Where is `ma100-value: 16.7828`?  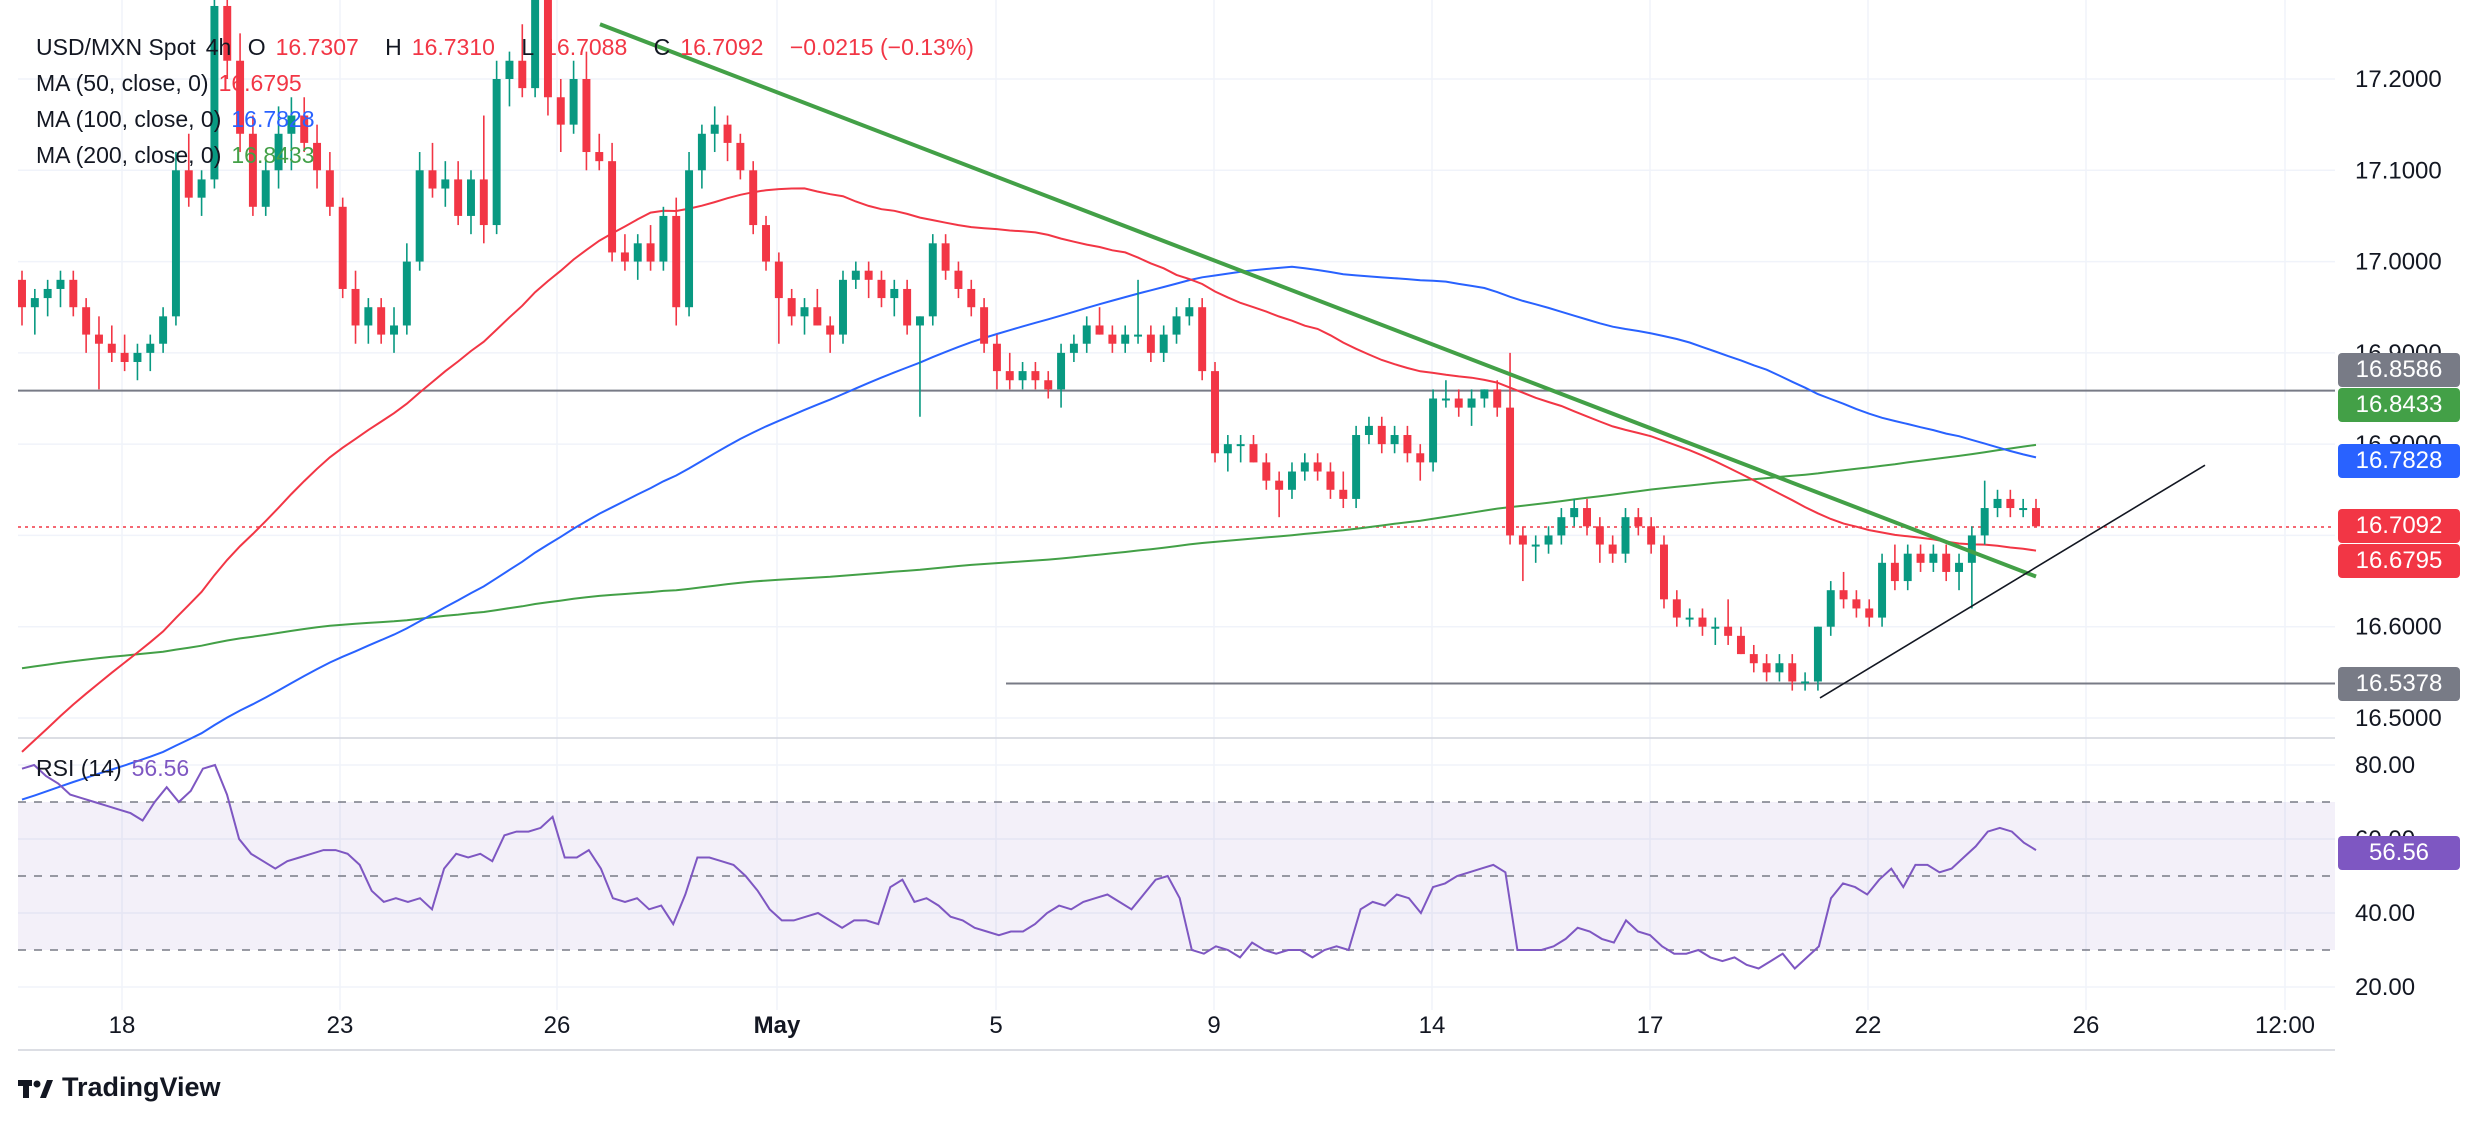
ma100-value: 16.7828 is located at coordinates (273, 119).